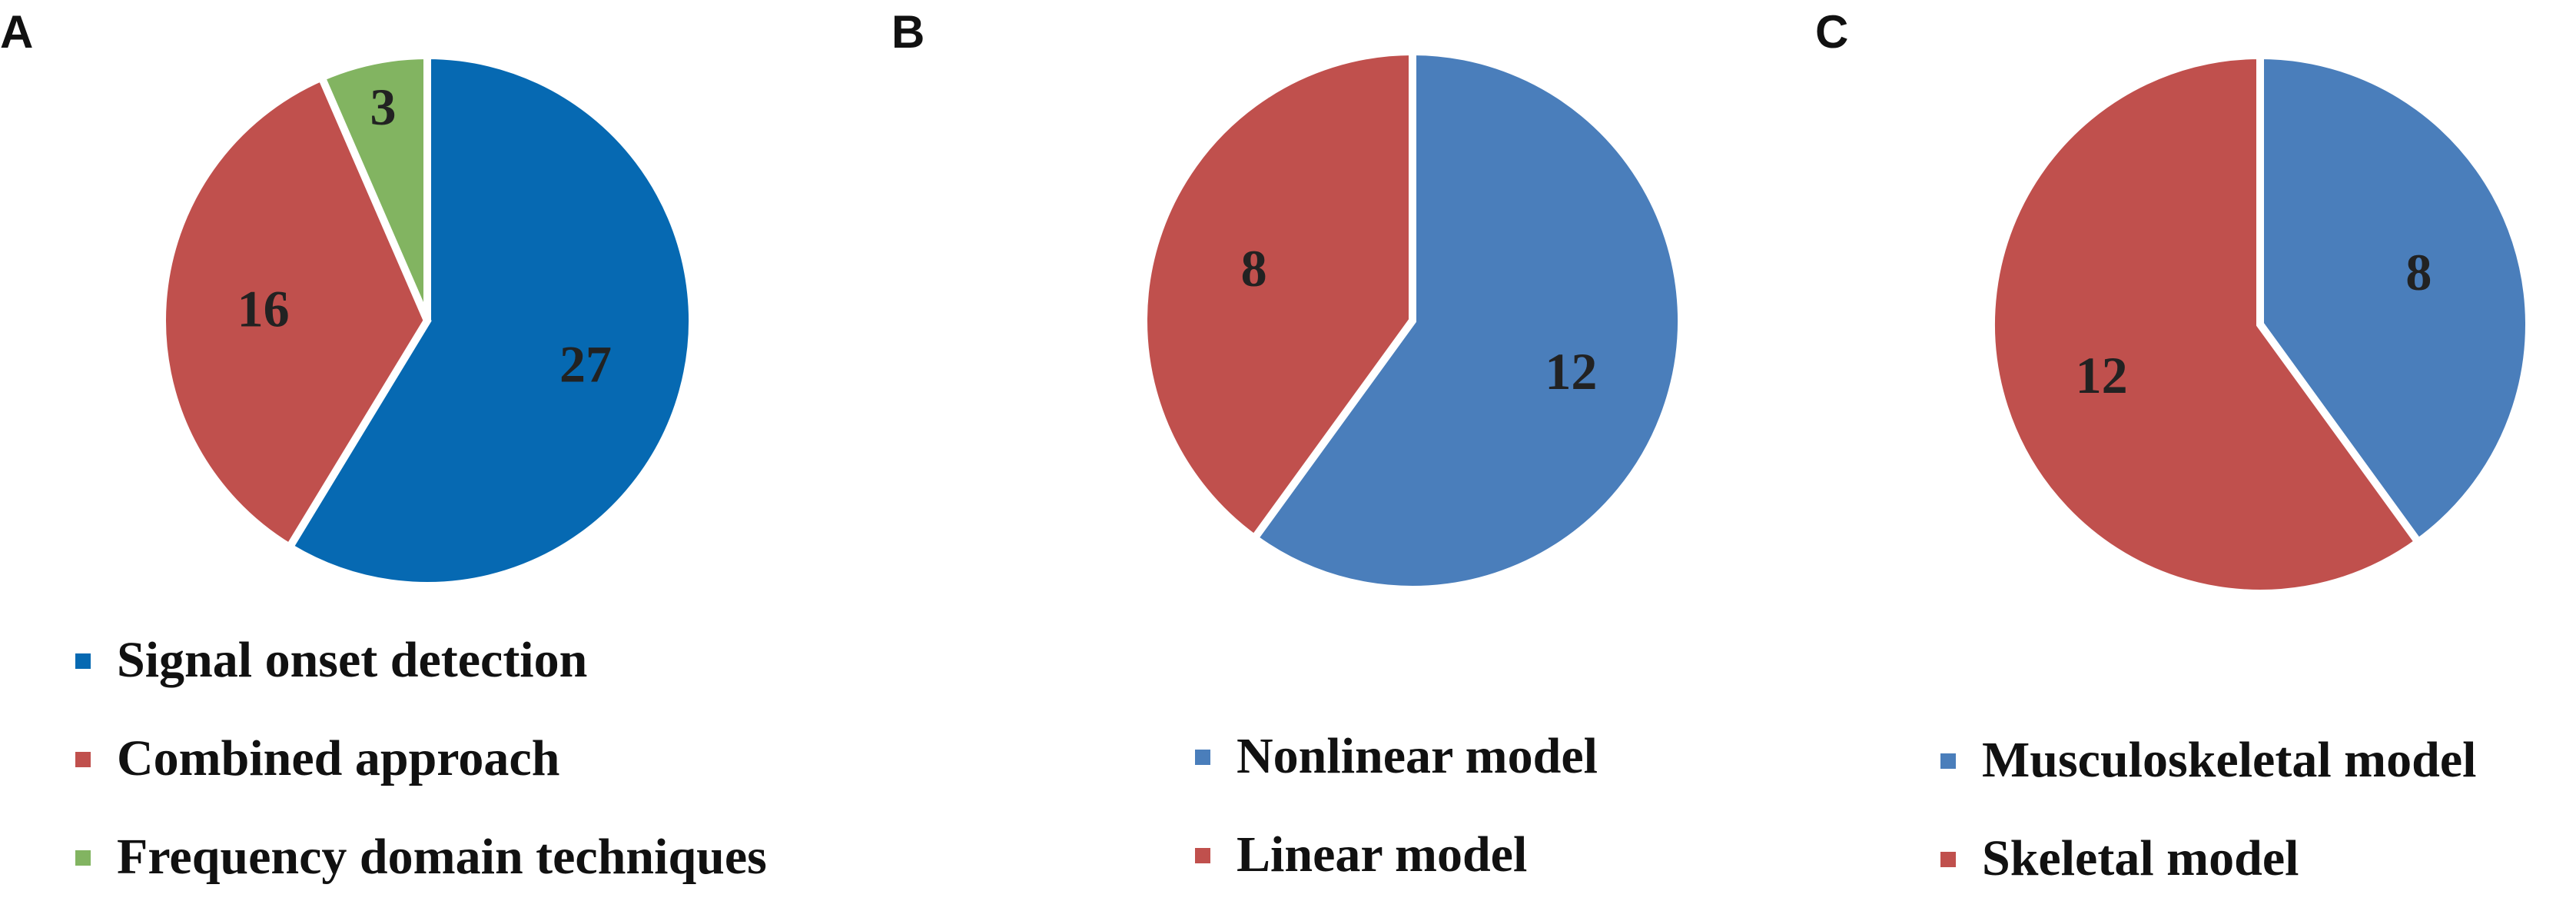  Describe the element at coordinates (2140, 858) in the screenshot. I see `legend-item-skeletal-model: Skeletal model` at that location.